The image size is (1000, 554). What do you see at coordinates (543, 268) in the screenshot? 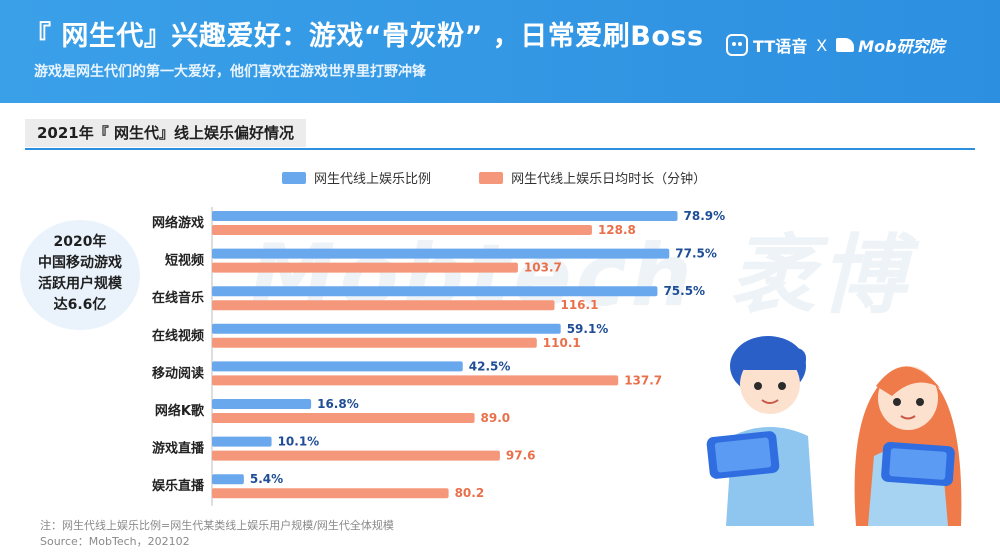
I see `data-label-minutes: 103.7` at bounding box center [543, 268].